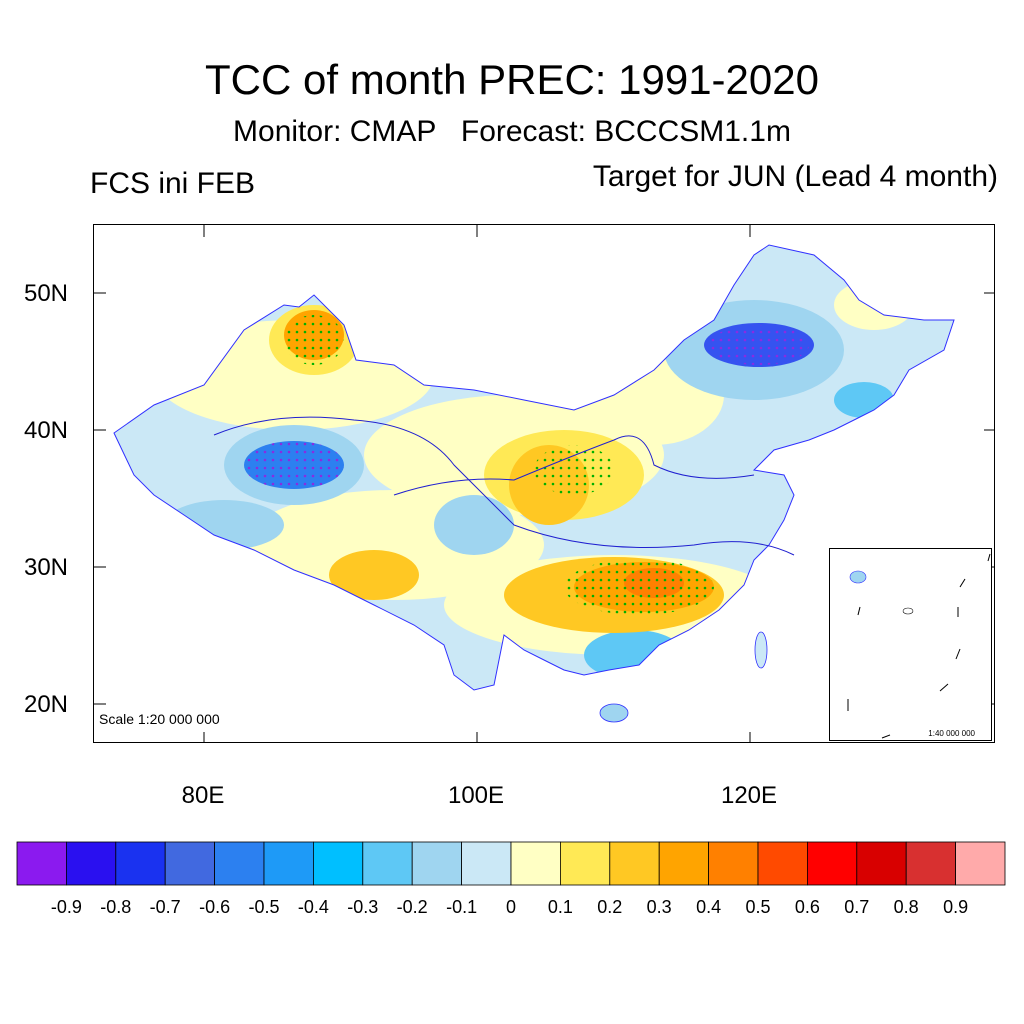 The height and width of the screenshot is (1024, 1024). What do you see at coordinates (807, 907) in the screenshot?
I see `colorbar-label: 0.6` at bounding box center [807, 907].